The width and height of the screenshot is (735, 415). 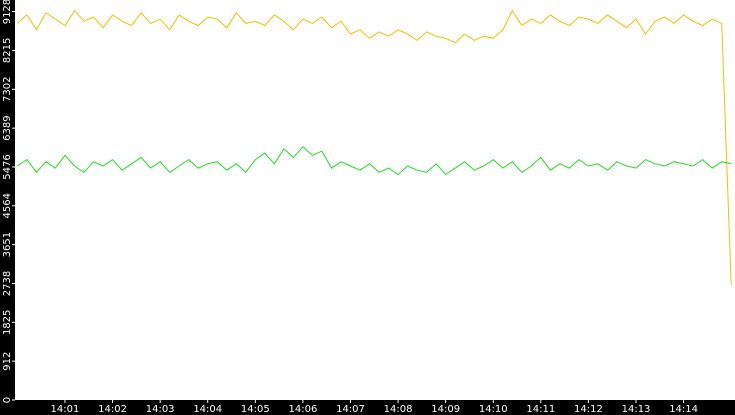 What do you see at coordinates (7, 50) in the screenshot?
I see `y-tick-label: 8215` at bounding box center [7, 50].